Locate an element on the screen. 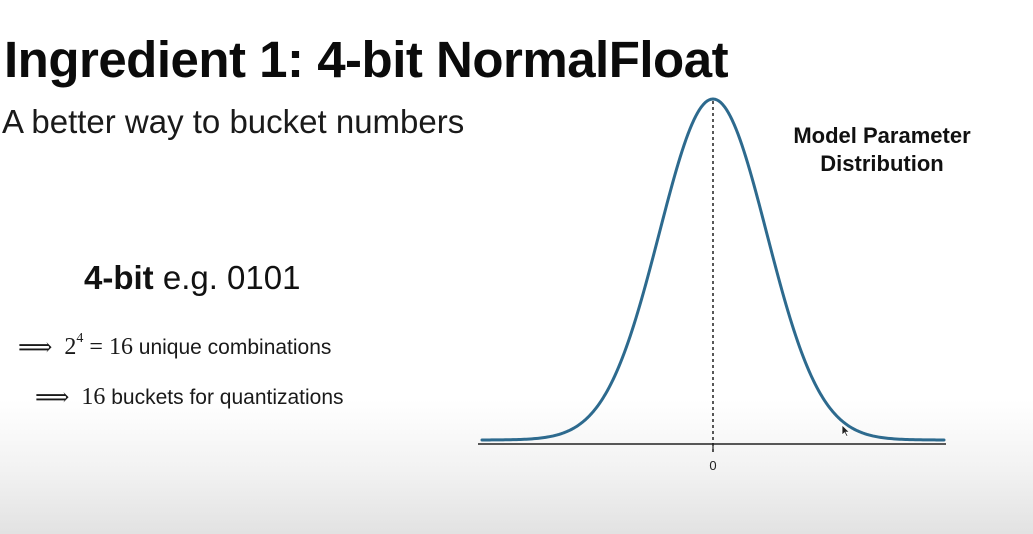 This screenshot has width=1033, height=534. bullet-math: 24 = 16 is located at coordinates (98, 345).